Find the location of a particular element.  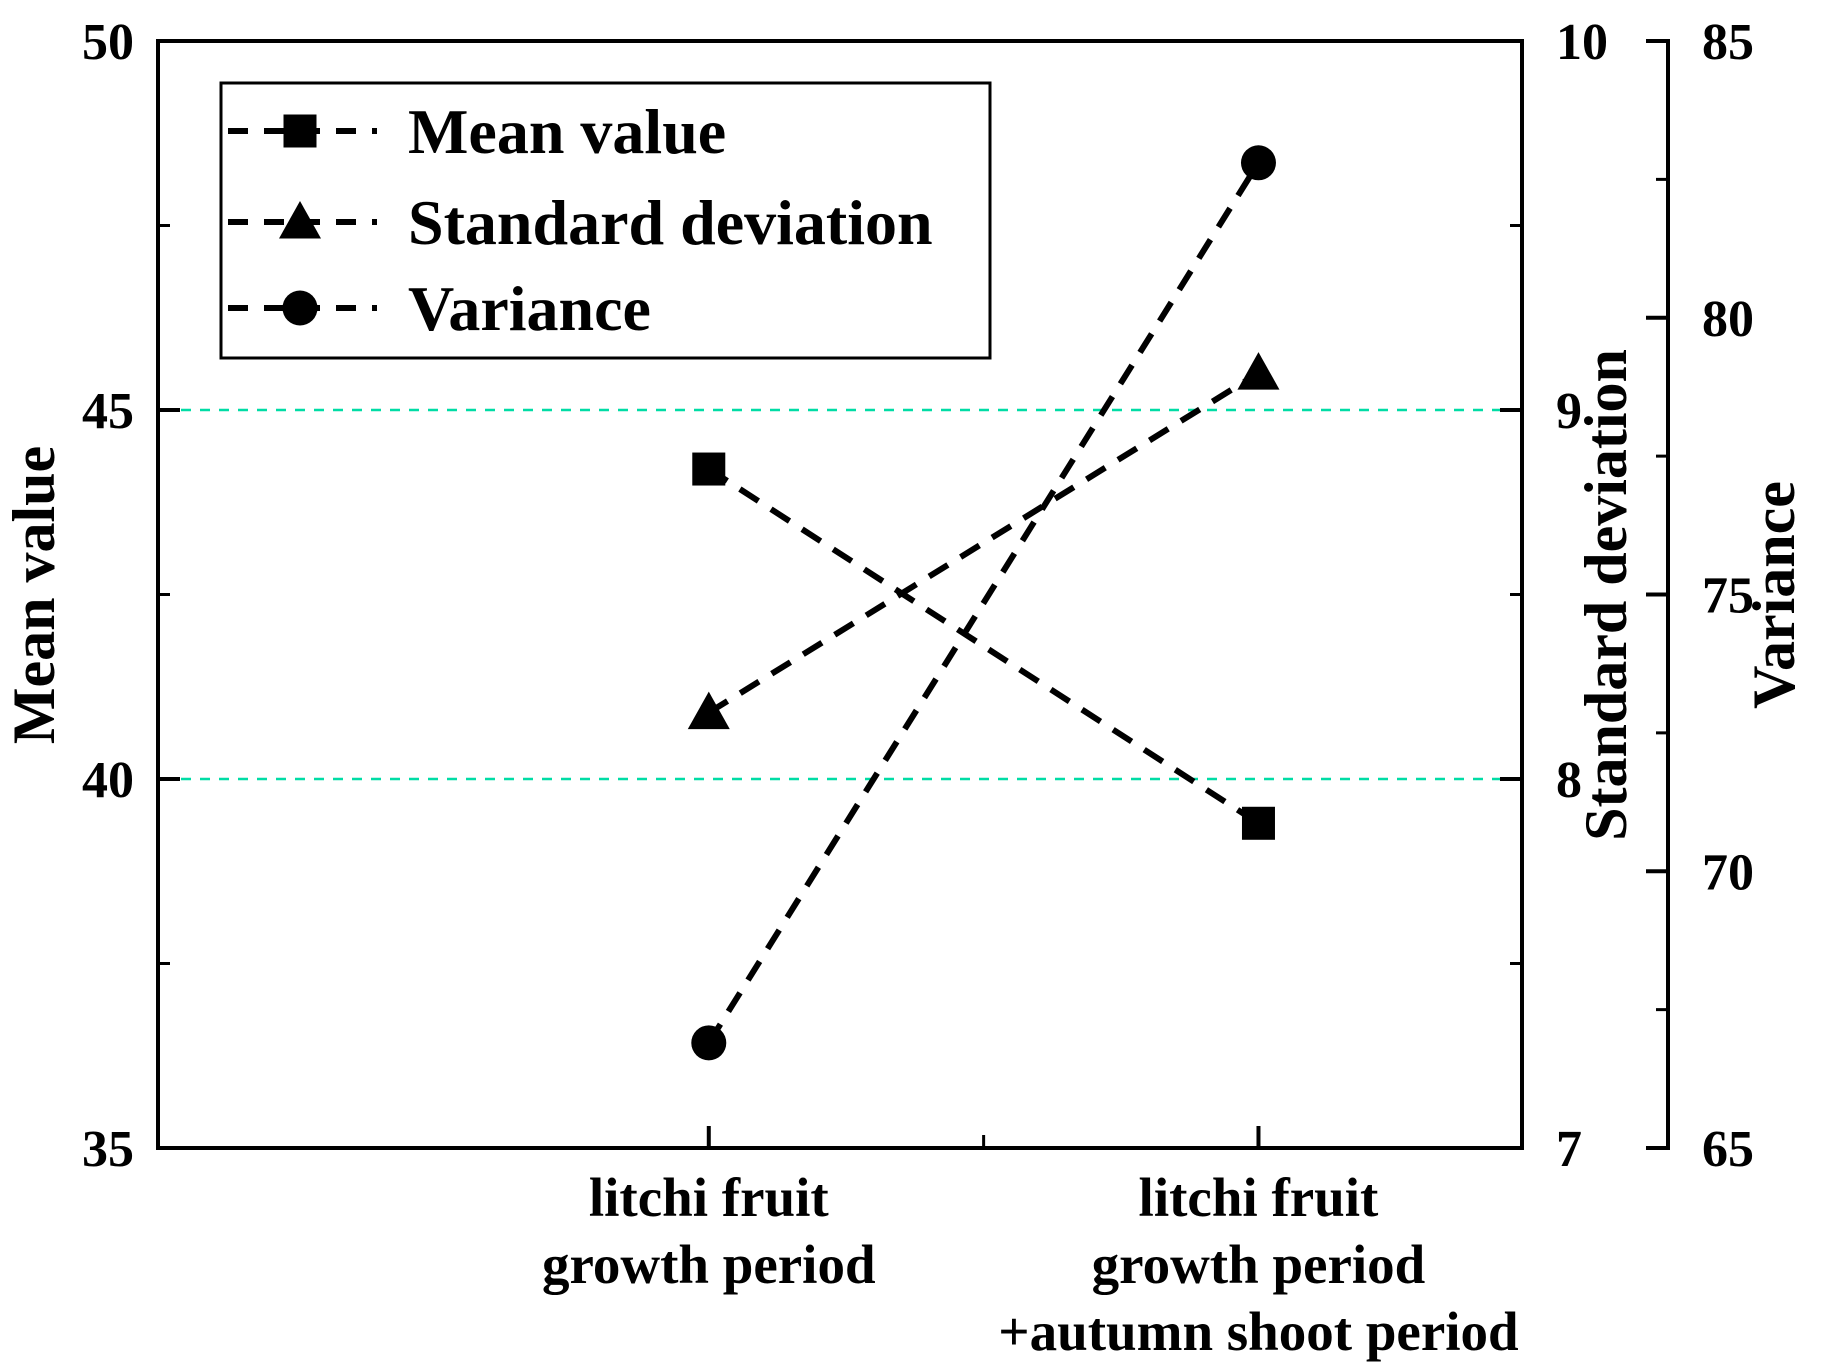

mean-tick-label: 35 is located at coordinates (108, 1149).